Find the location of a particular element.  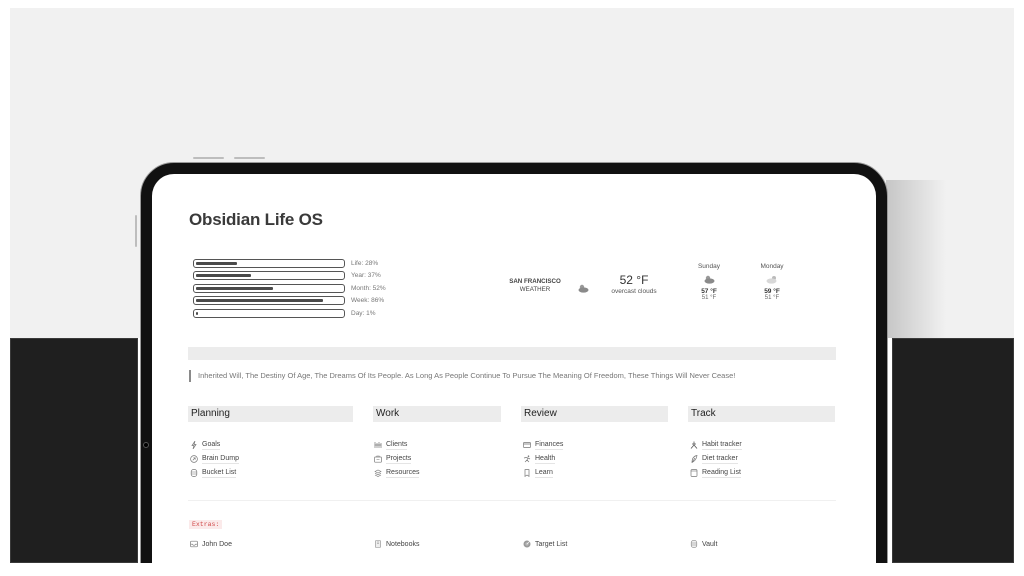

link-label: Projects is located at coordinates (399, 459).